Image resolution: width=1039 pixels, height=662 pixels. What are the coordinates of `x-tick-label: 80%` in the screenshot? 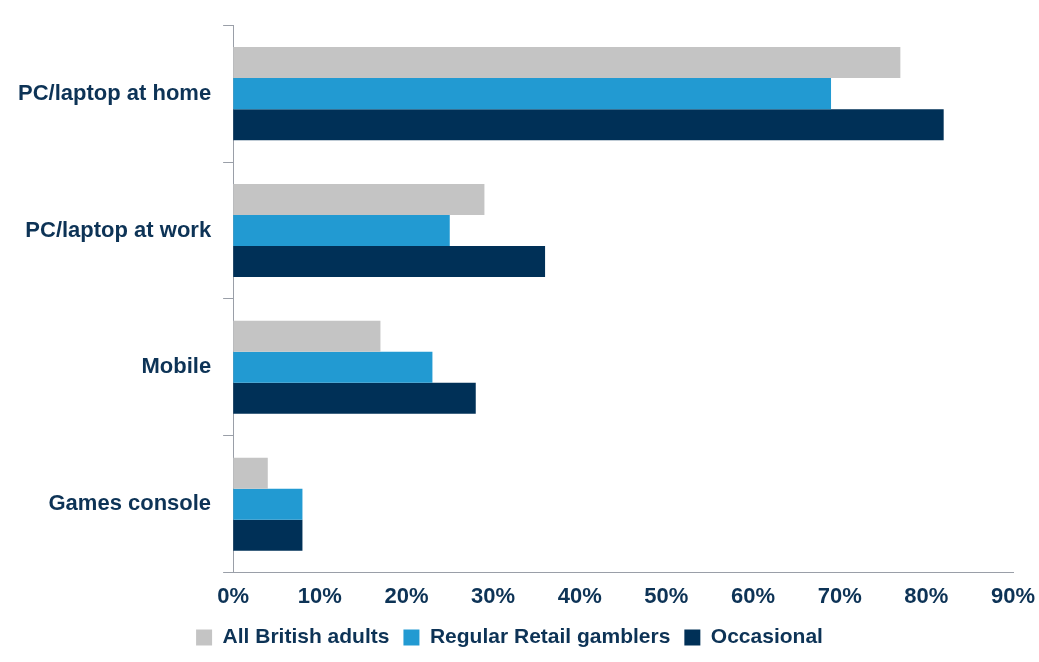 It's located at (926, 595).